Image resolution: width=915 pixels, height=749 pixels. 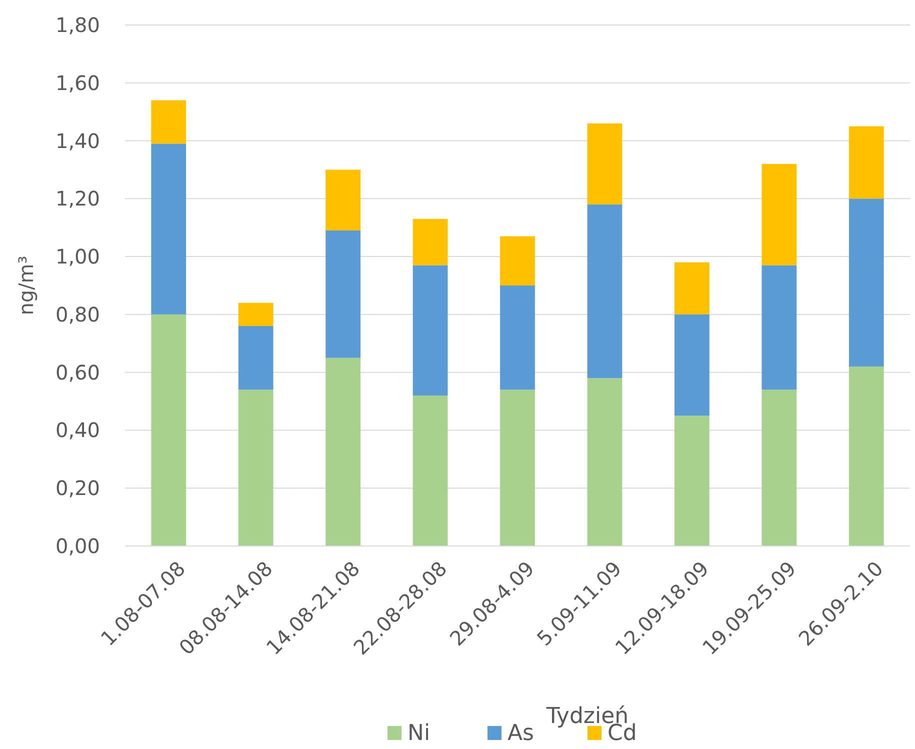 What do you see at coordinates (419, 733) in the screenshot?
I see `legend-label: Ni` at bounding box center [419, 733].